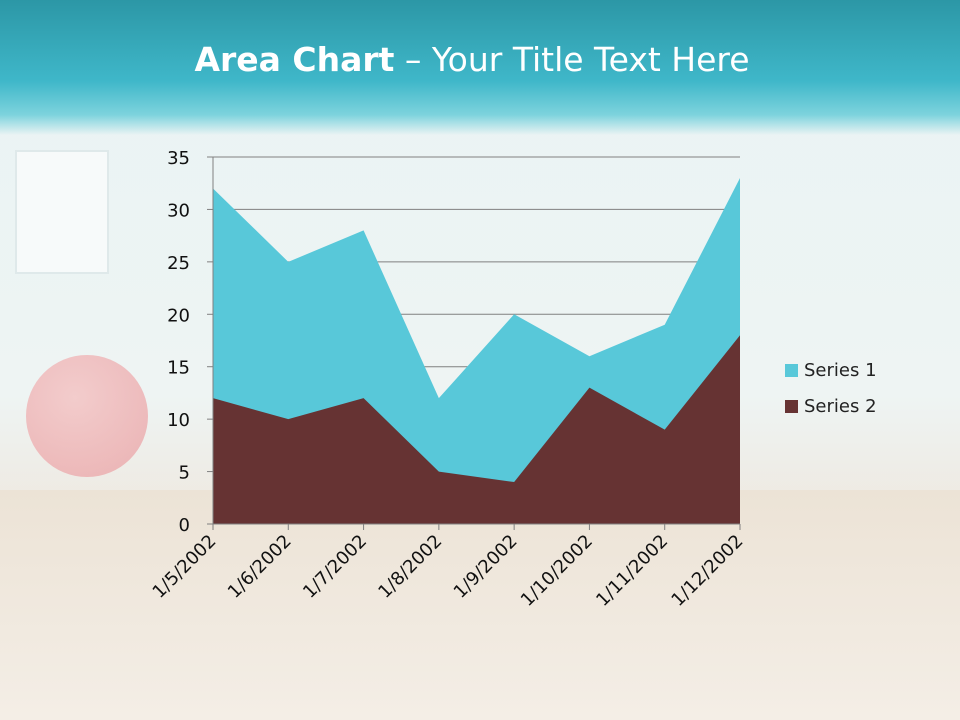  What do you see at coordinates (294, 59) in the screenshot?
I see `title-bold: Area Chart` at bounding box center [294, 59].